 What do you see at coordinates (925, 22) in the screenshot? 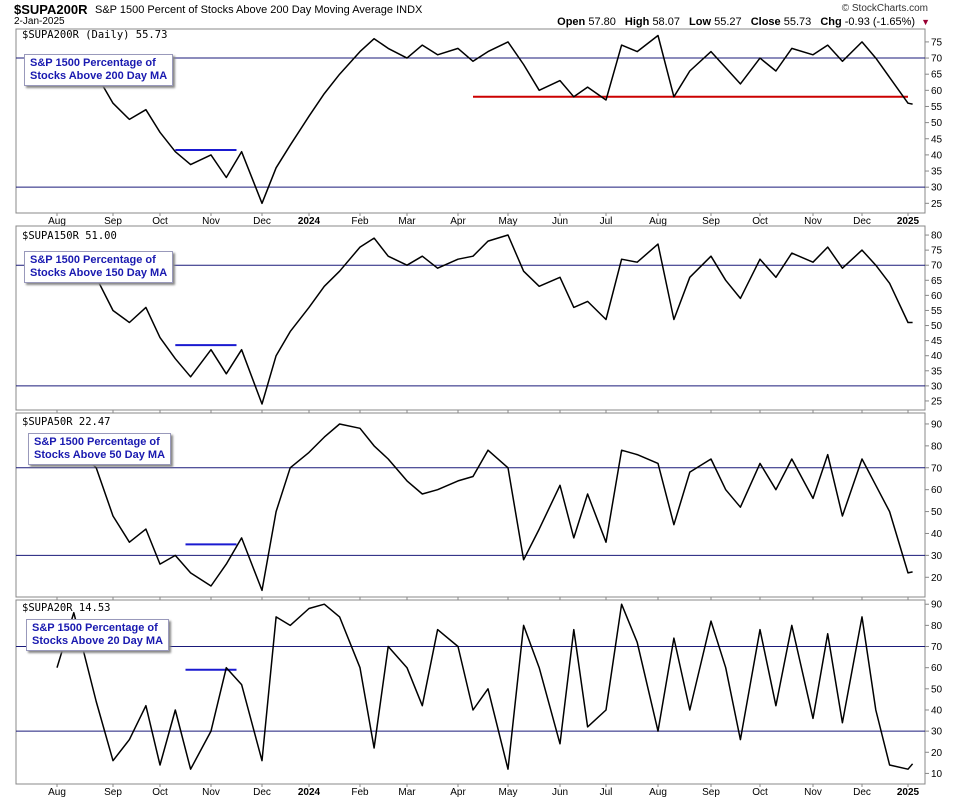
I see `down-triangle-icon: ▼` at bounding box center [925, 22].